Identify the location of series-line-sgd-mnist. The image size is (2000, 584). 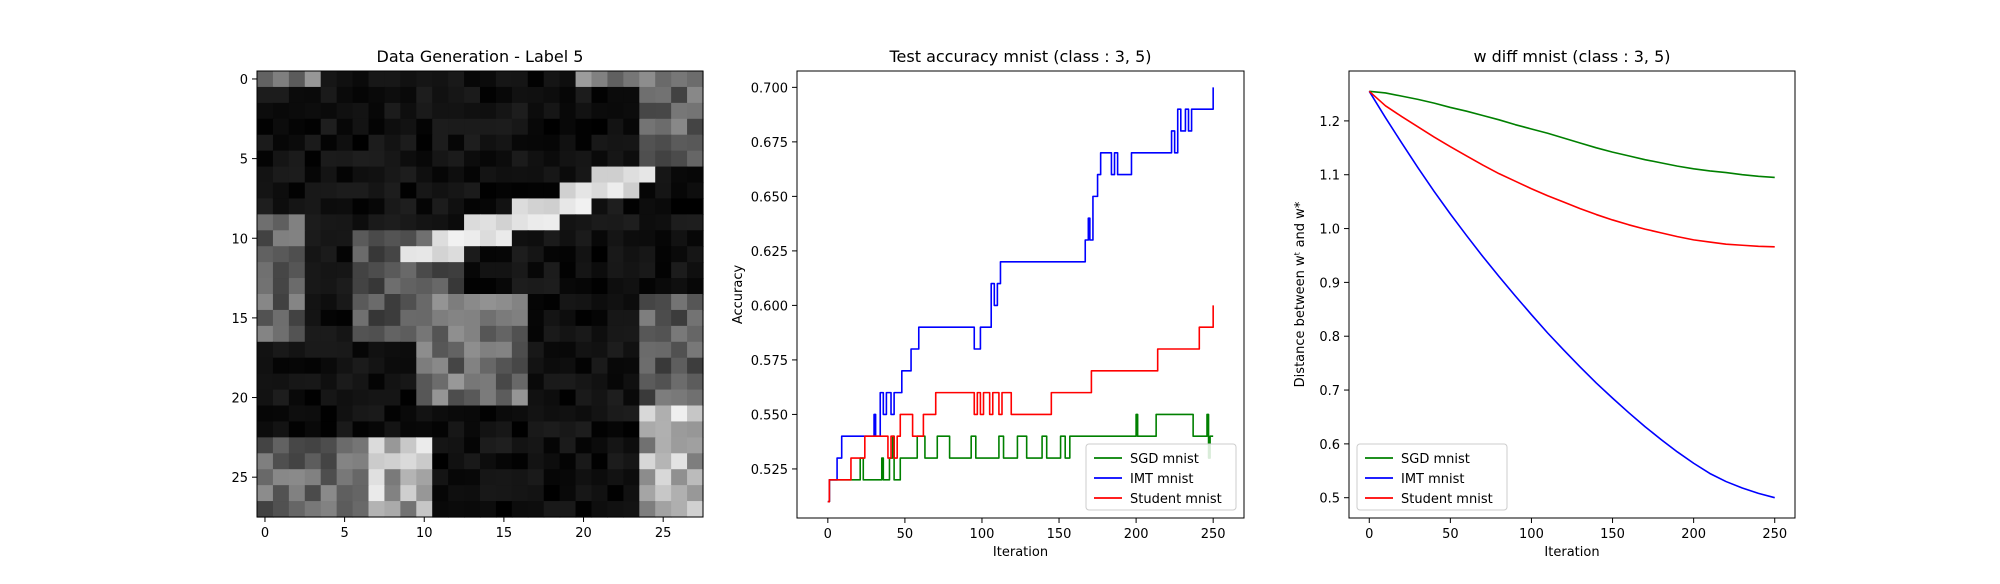
(1572, 134).